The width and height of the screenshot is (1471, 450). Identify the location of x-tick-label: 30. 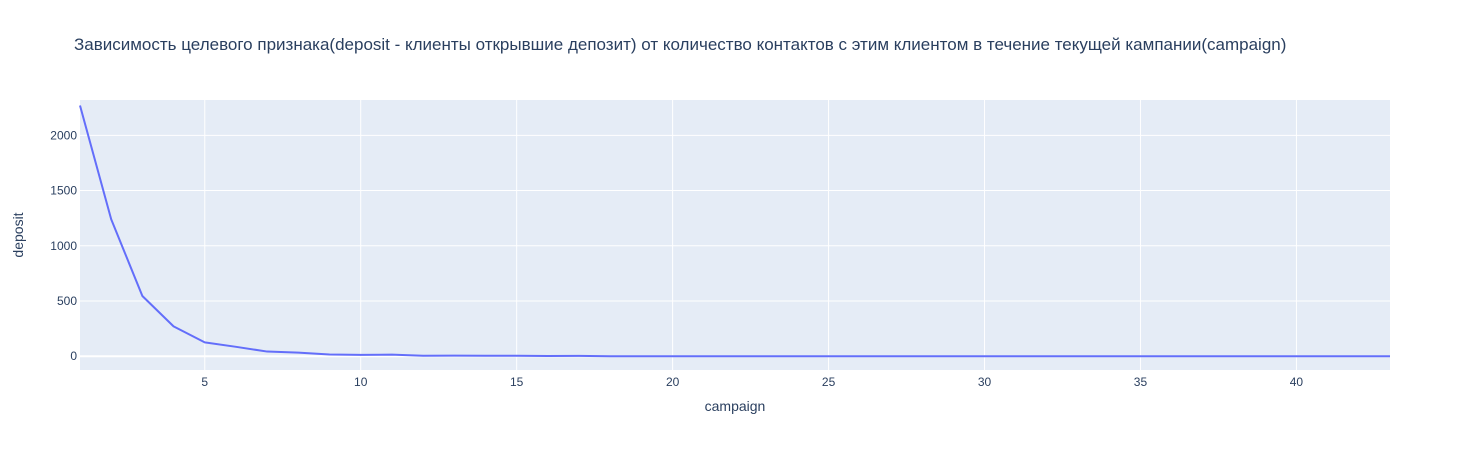
(985, 382).